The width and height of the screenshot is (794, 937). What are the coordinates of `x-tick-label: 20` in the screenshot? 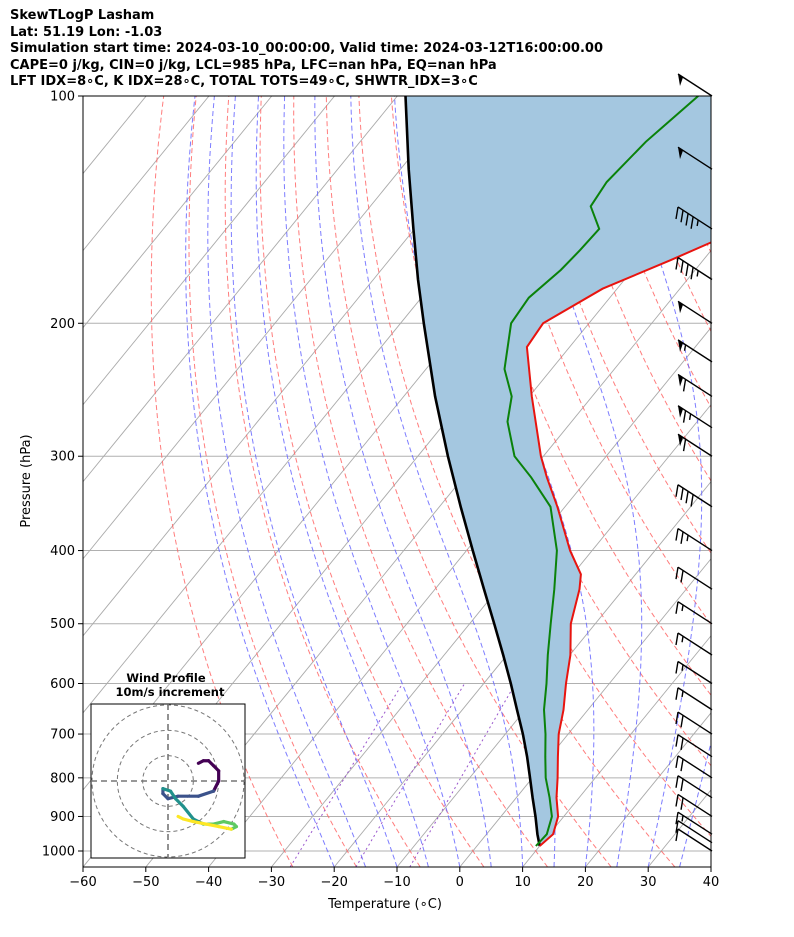 It's located at (585, 882).